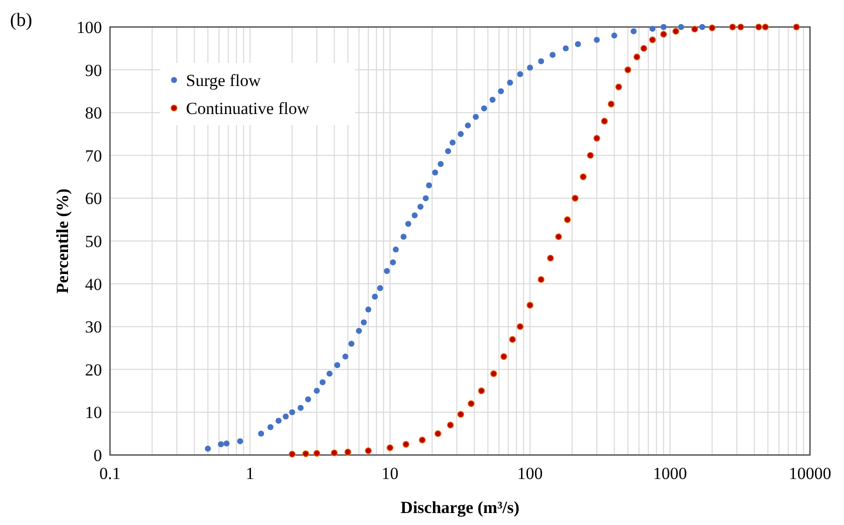 This screenshot has height=525, width=844. What do you see at coordinates (93, 370) in the screenshot?
I see `y-tick-label: 20` at bounding box center [93, 370].